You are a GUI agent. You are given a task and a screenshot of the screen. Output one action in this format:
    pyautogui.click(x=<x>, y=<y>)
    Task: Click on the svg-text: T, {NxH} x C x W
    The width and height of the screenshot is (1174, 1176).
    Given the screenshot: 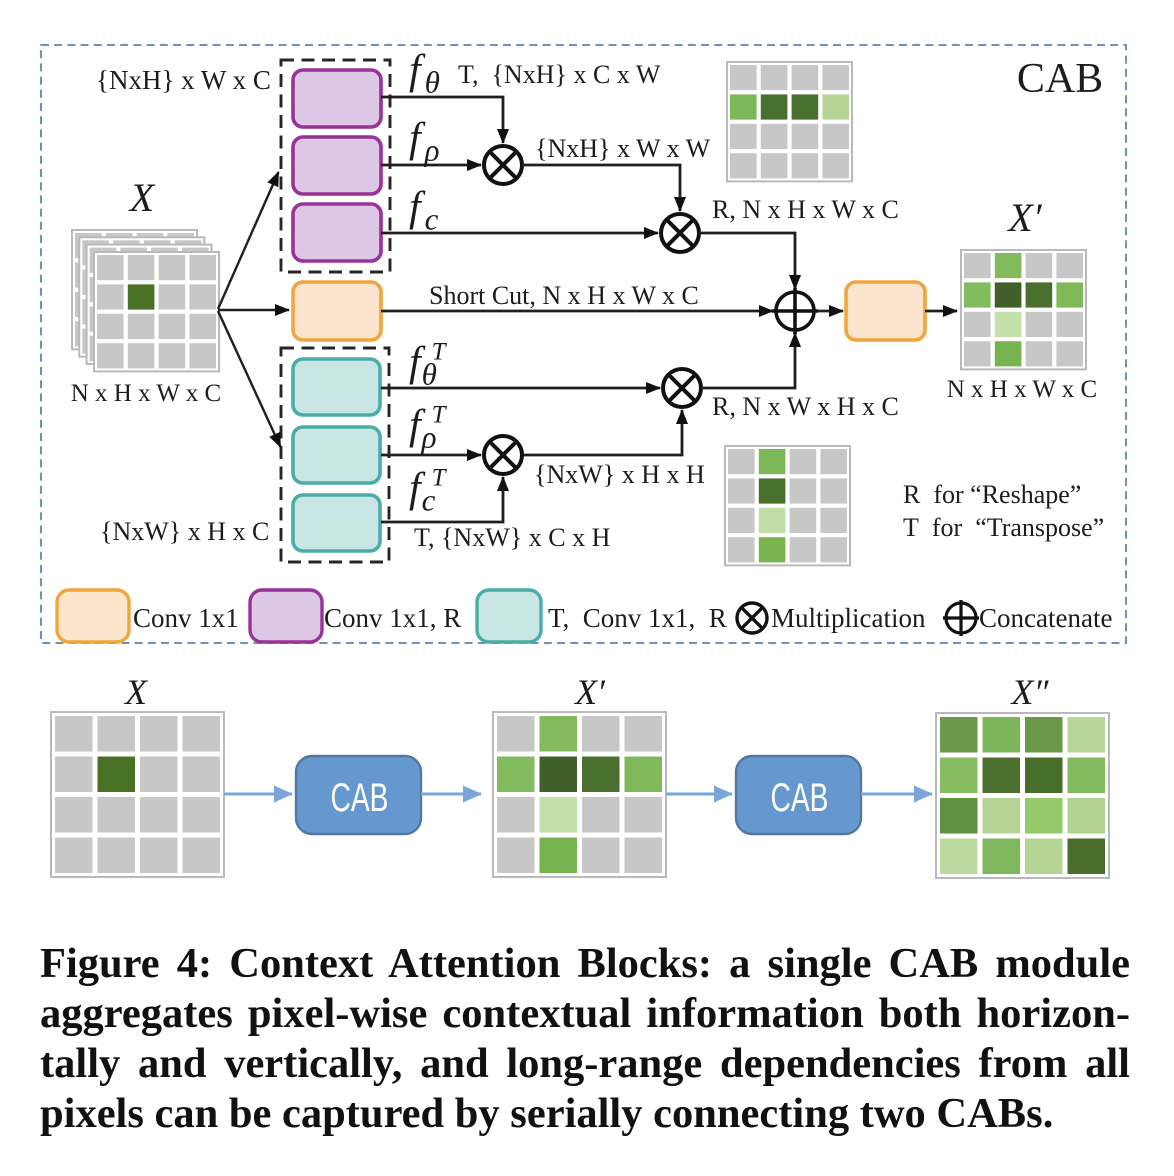 What is the action you would take?
    pyautogui.click(x=559, y=74)
    